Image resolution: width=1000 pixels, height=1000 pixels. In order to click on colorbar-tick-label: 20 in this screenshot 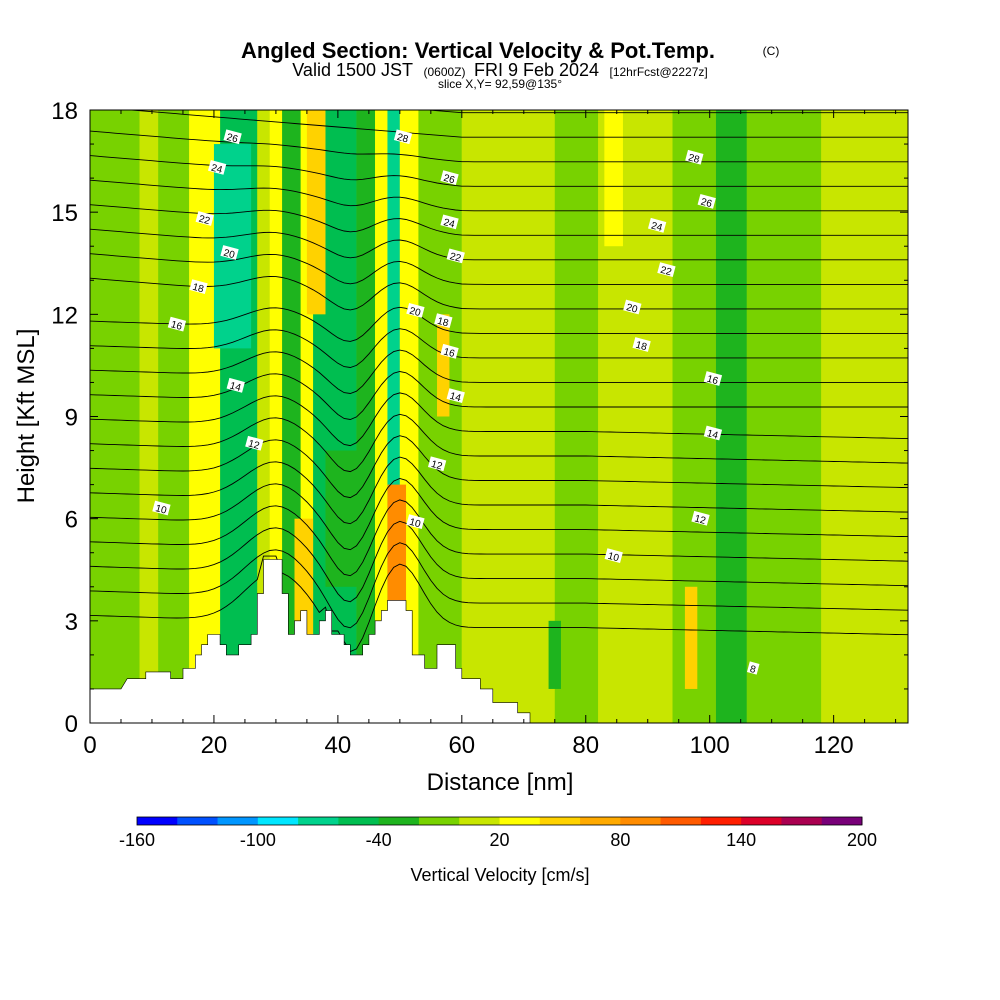, I will do `click(499, 840)`.